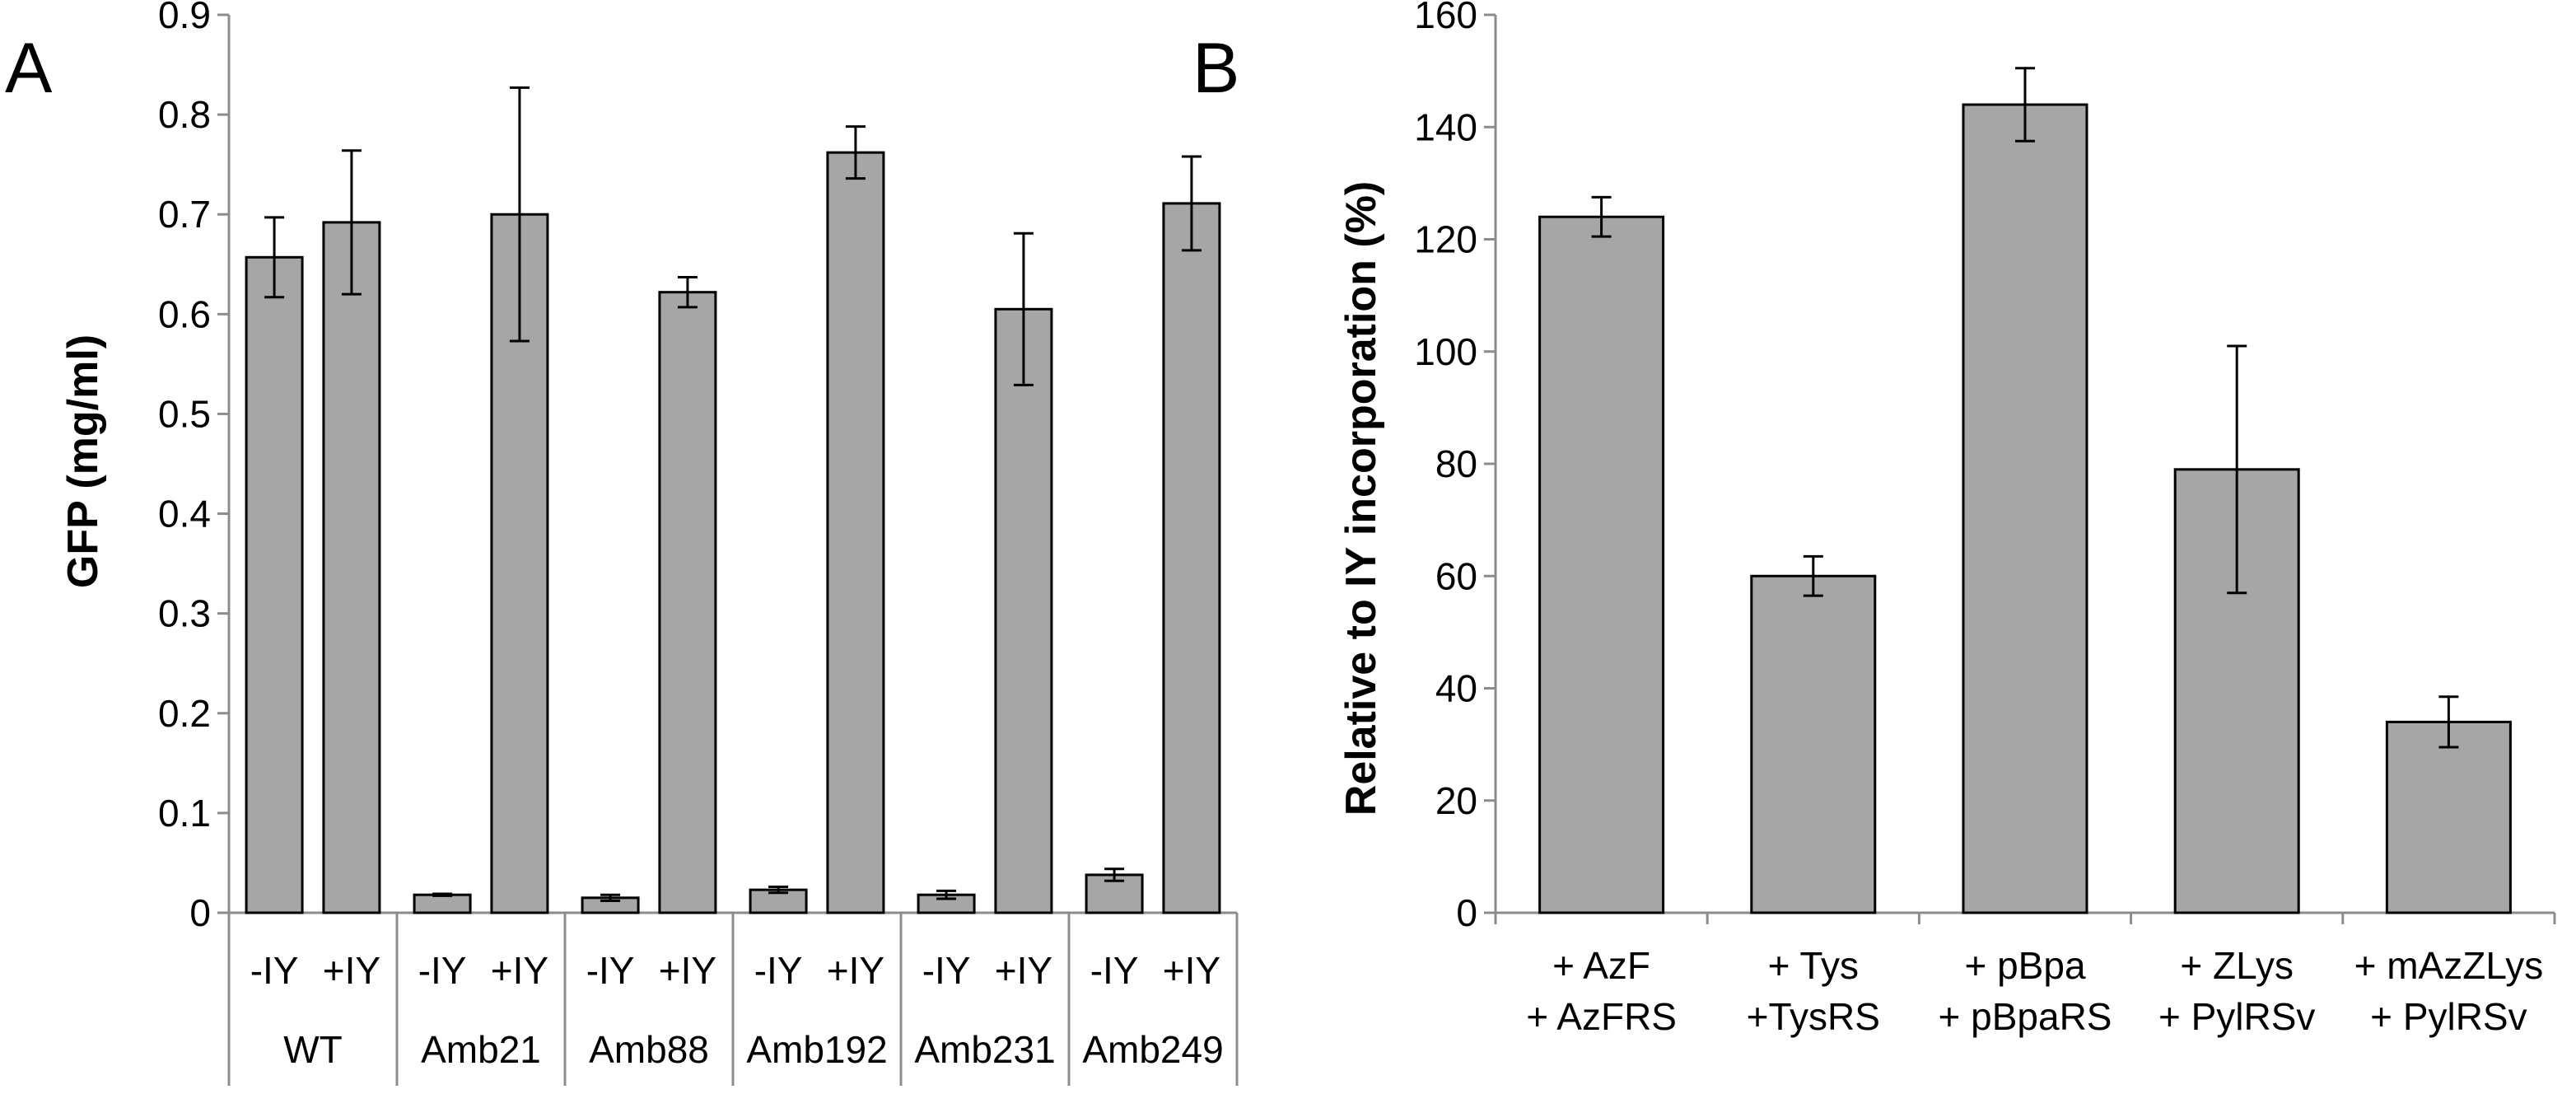 Image resolution: width=2576 pixels, height=1094 pixels. Describe the element at coordinates (649, 1049) in the screenshot. I see `x-group-label: Amb88` at that location.